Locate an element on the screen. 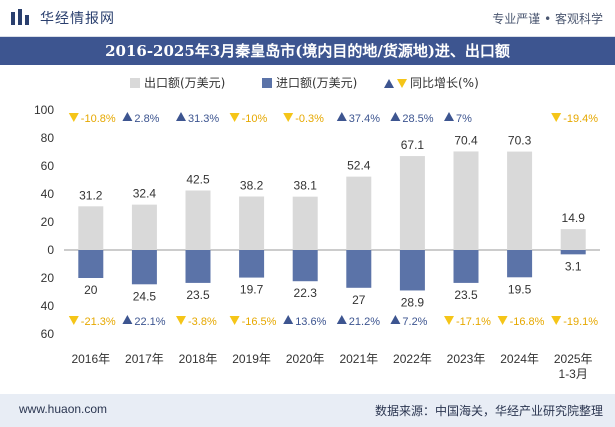 The width and height of the screenshot is (615, 427). top-bar: 华经情报网 专业严谨 • 客观科学 is located at coordinates (307, 18).